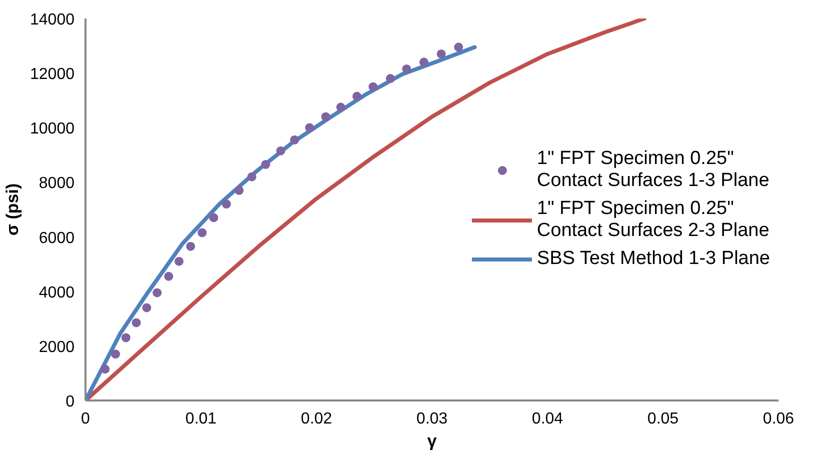 Image resolution: width=813 pixels, height=453 pixels. I want to click on y-tick-label: 12000, so click(52, 75).